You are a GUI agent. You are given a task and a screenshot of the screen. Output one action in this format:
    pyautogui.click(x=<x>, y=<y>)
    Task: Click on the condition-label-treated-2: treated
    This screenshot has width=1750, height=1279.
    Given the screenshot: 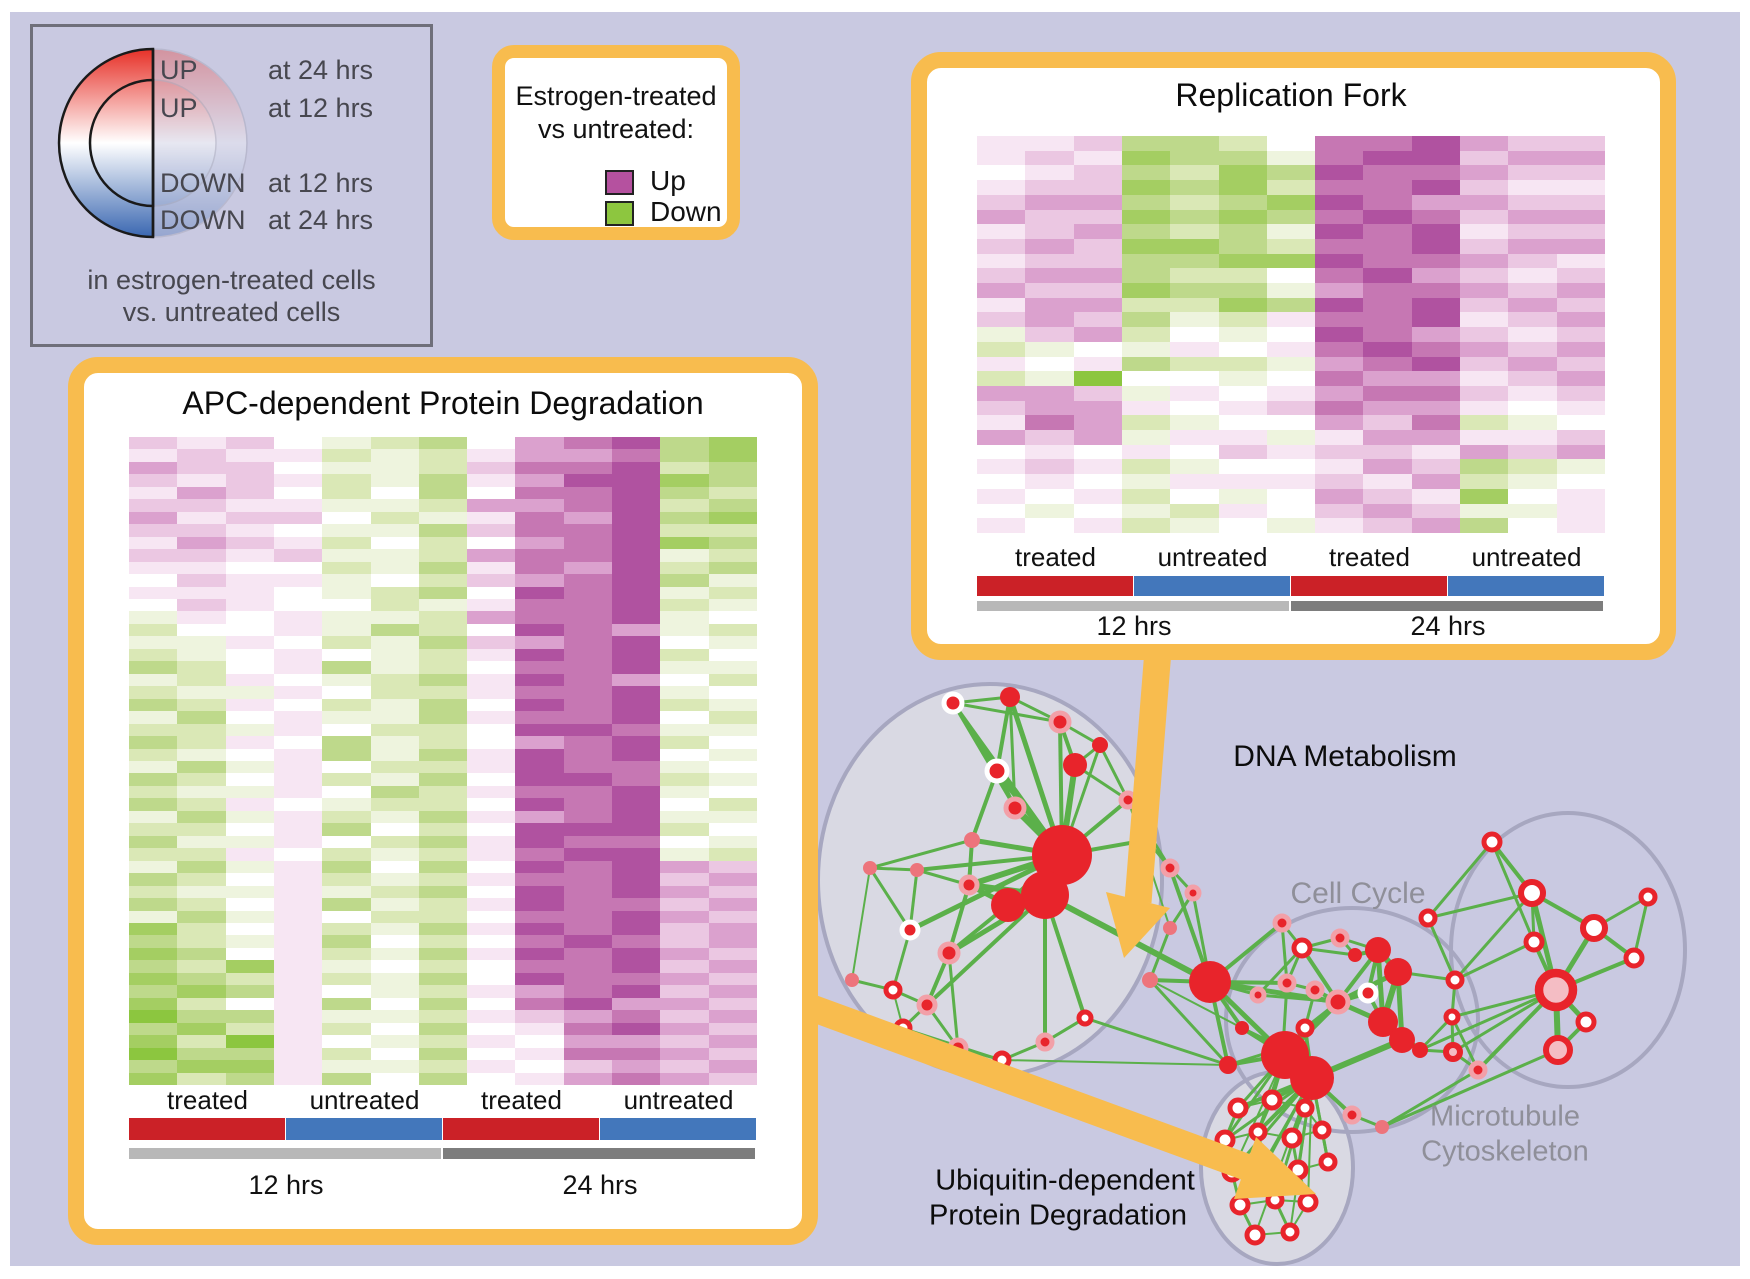 What is the action you would take?
    pyautogui.click(x=521, y=1100)
    